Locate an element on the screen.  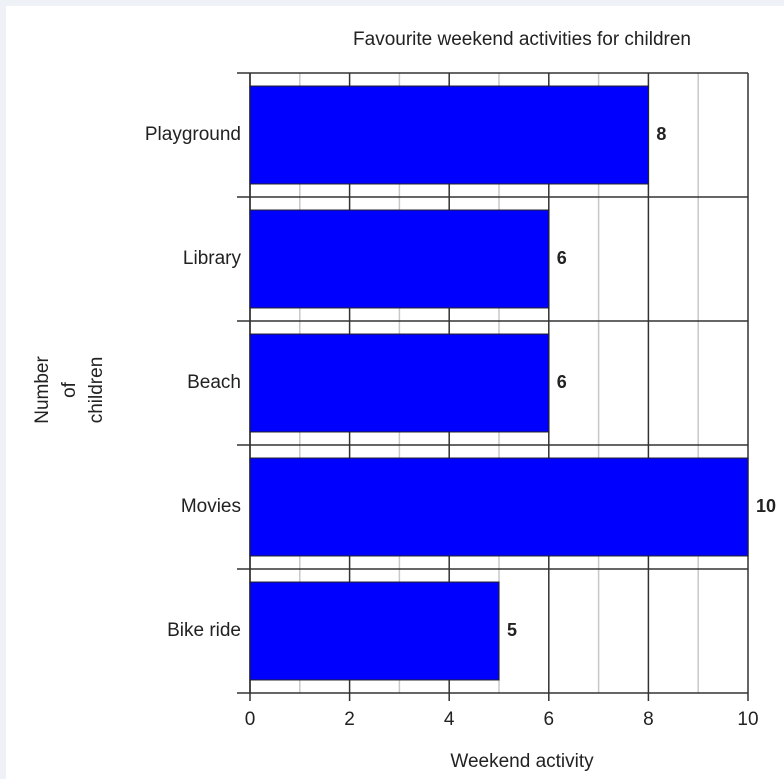
y-axis-label-line: children is located at coordinates (96, 390).